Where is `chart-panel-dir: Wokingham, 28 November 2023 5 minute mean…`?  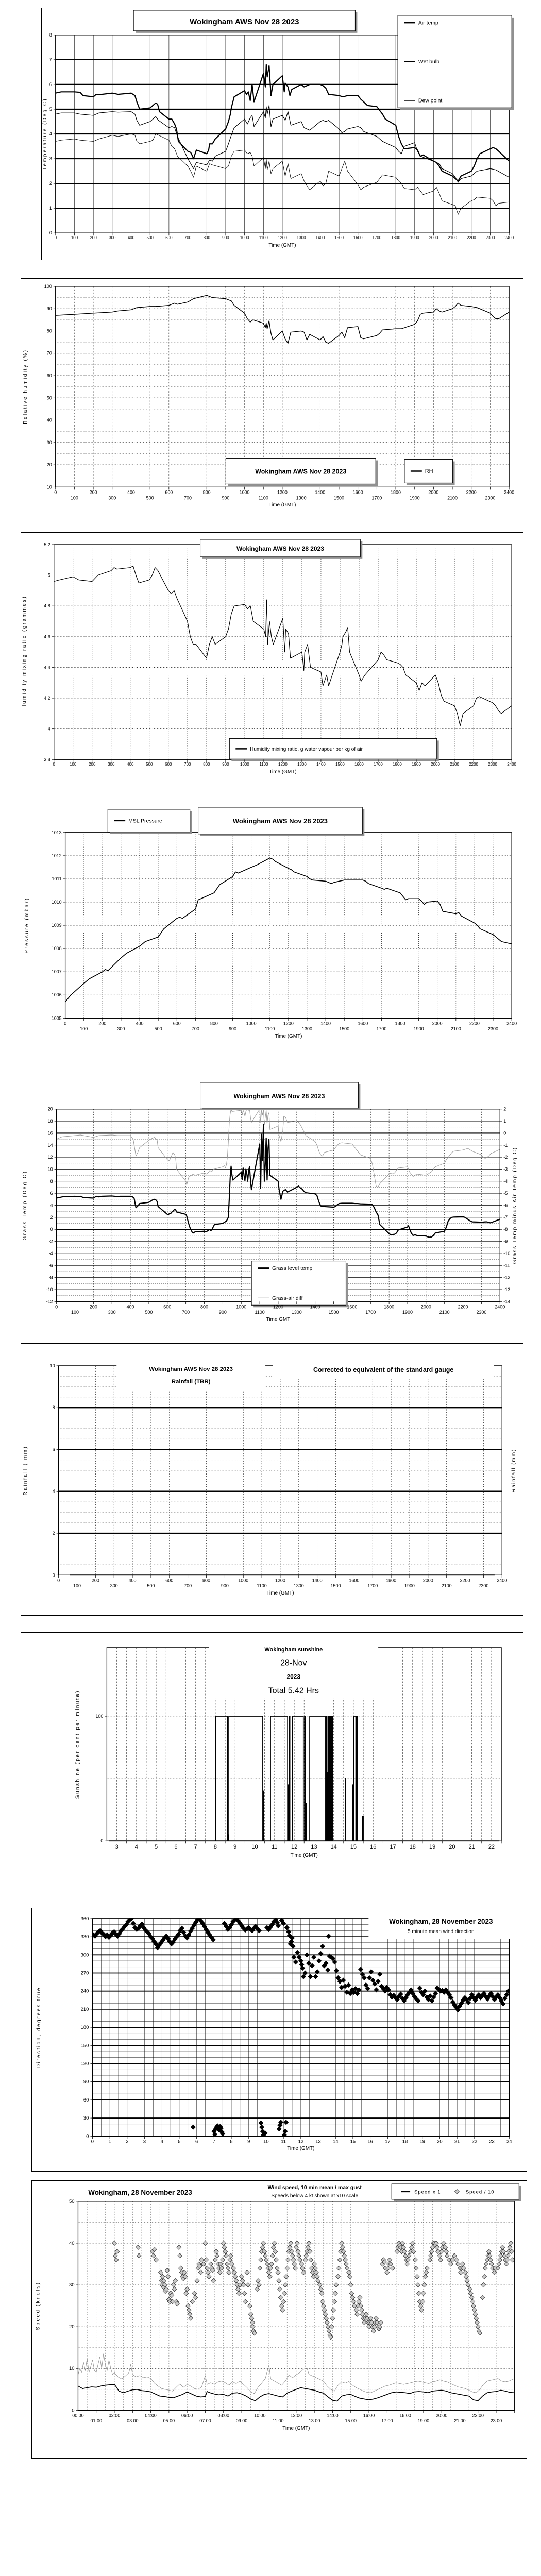
chart-panel-dir: Wokingham, 28 November 2023 5 minute mean… is located at coordinates (279, 2040).